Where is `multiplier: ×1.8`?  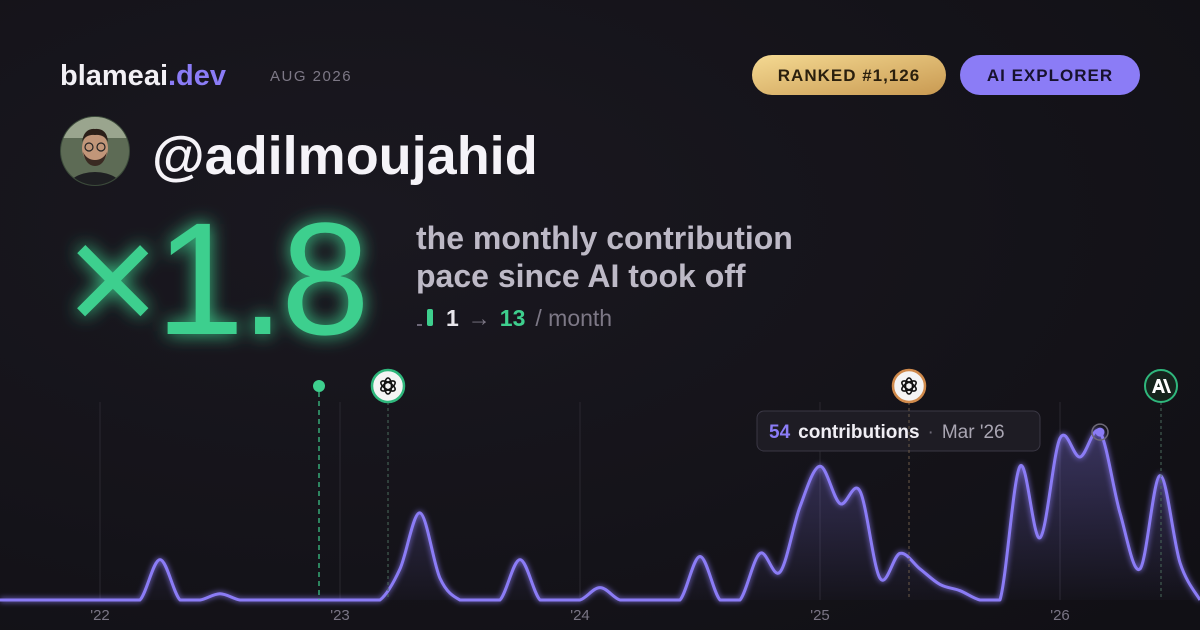 multiplier: ×1.8 is located at coordinates (216, 278).